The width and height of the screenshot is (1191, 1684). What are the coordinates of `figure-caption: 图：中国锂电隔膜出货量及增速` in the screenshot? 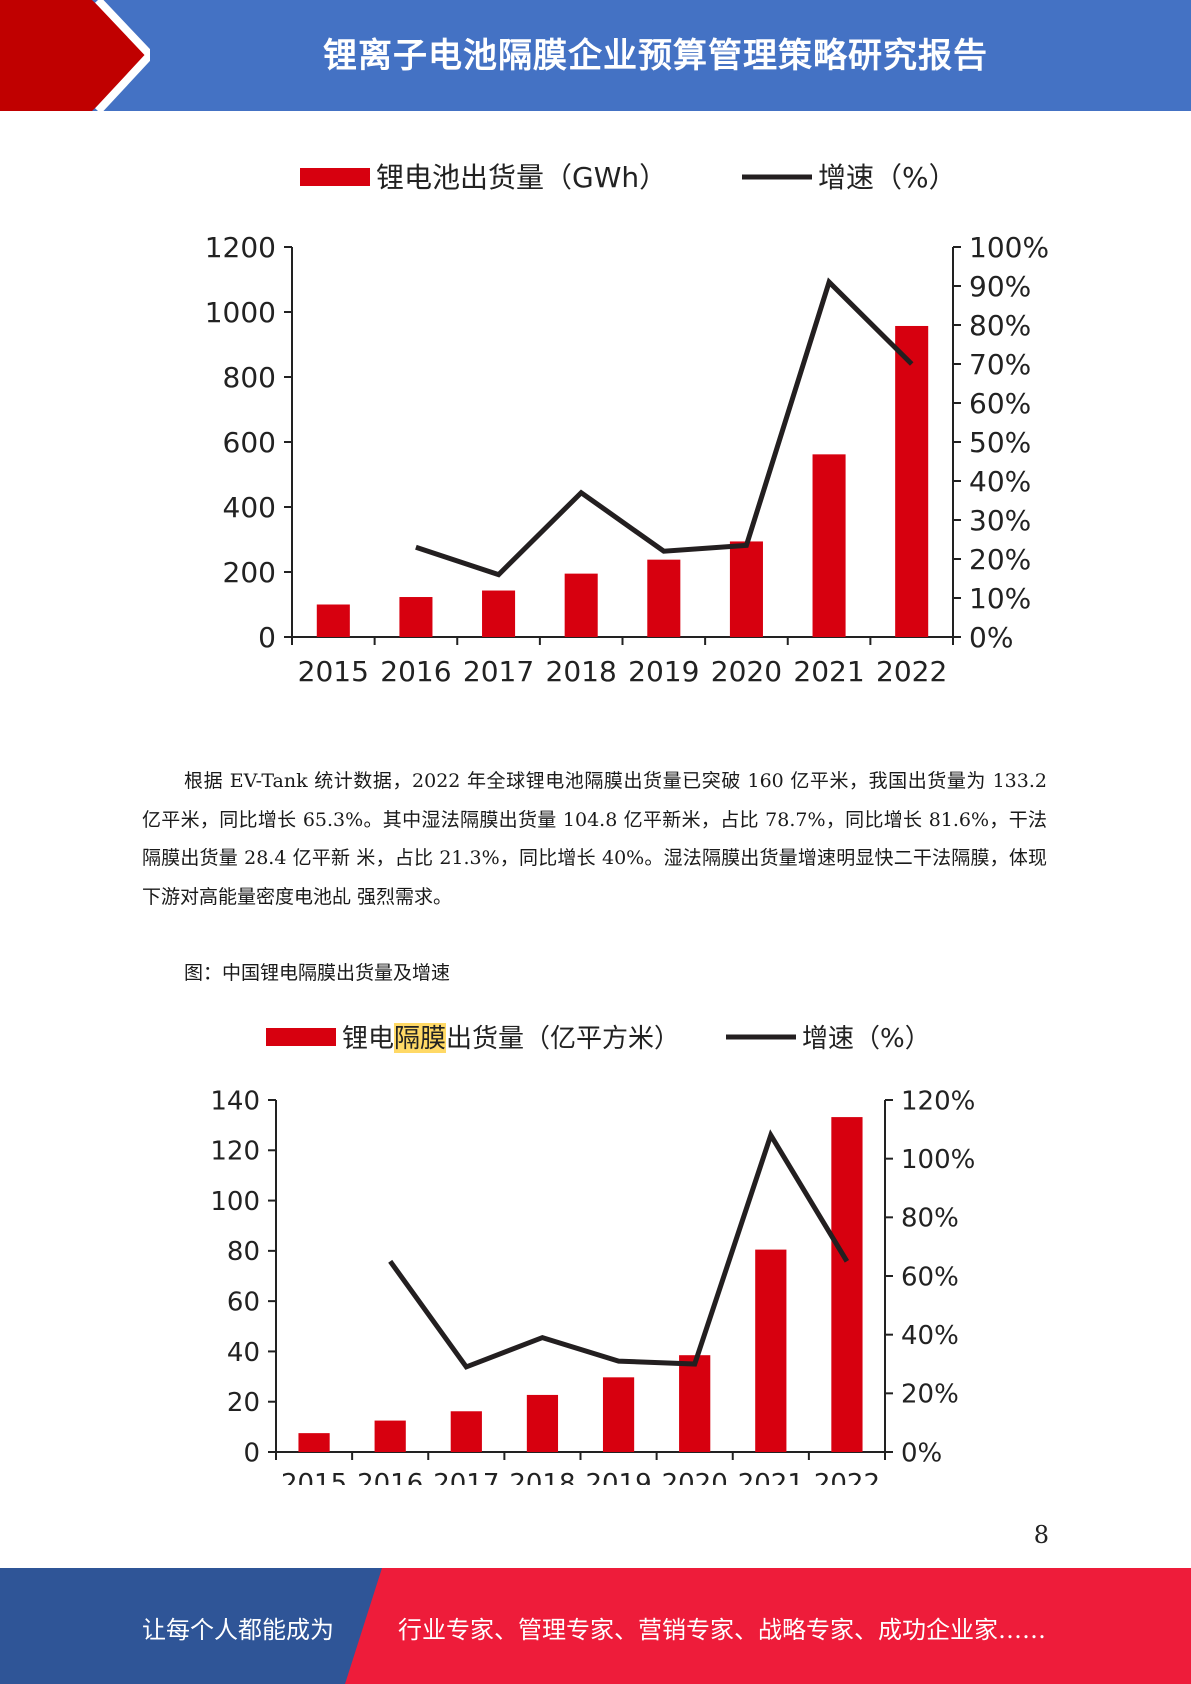 It's located at (317, 973).